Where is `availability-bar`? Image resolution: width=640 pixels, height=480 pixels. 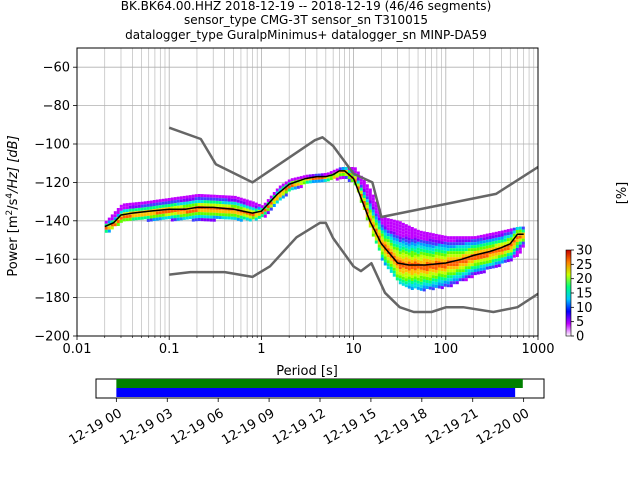
availability-bar is located at coordinates (316, 392).